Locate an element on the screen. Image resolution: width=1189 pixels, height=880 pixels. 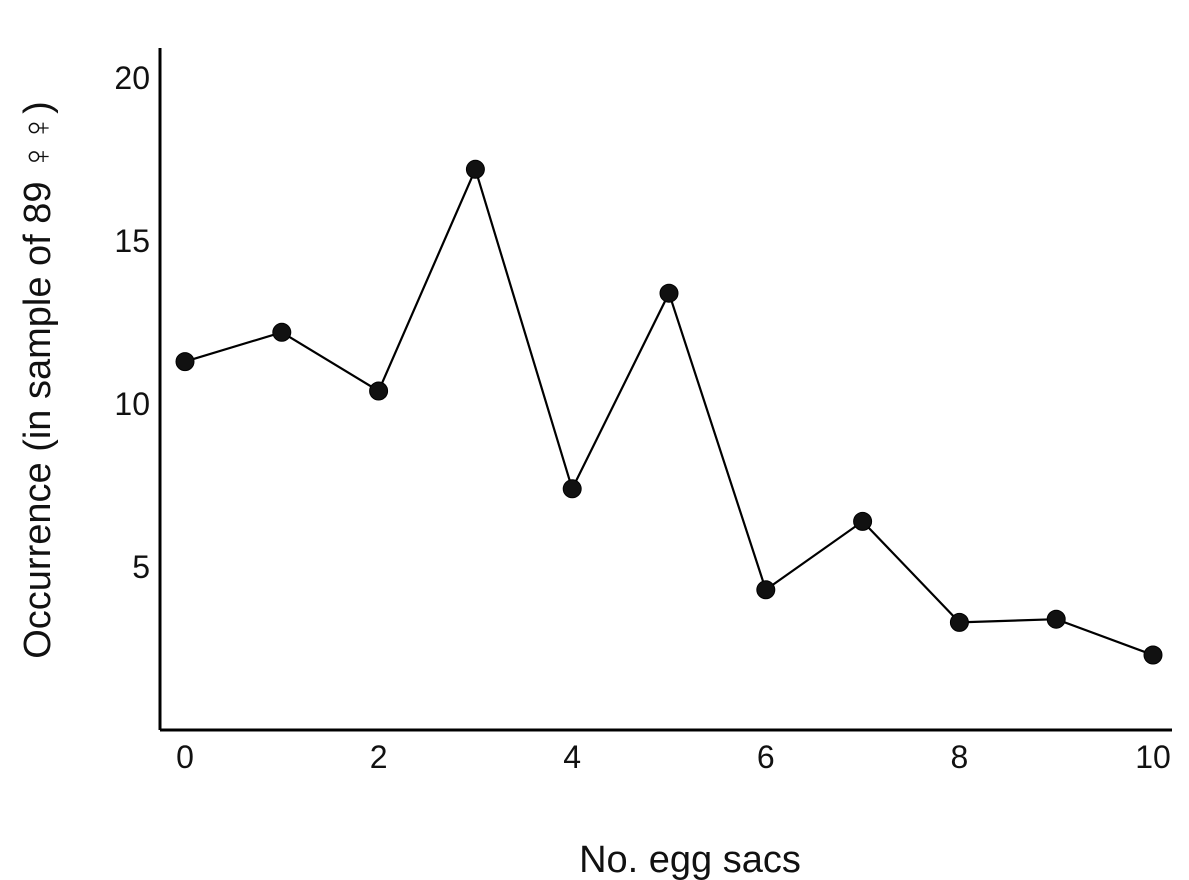
y-axis-label: Occurrence (in sample of 89 ♀♀) is located at coordinates (38, 380).